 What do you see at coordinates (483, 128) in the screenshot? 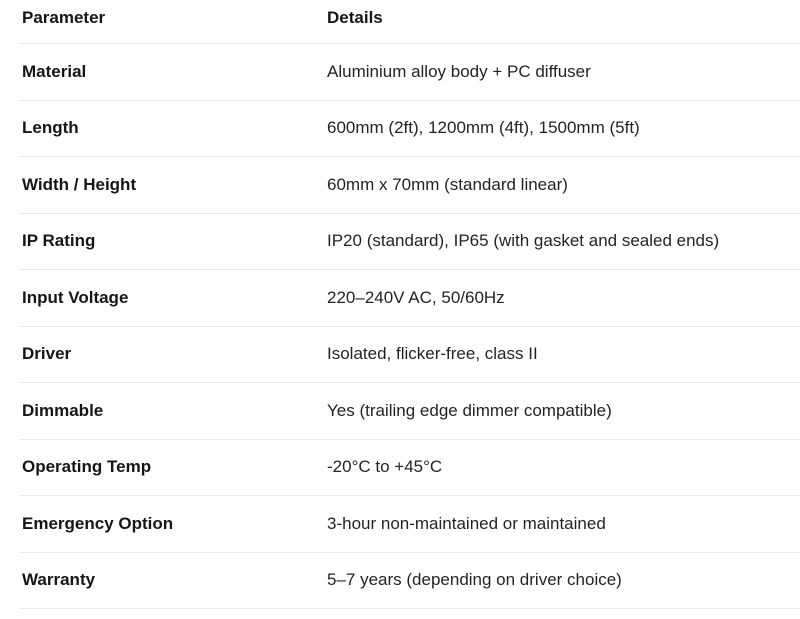
I see `details-cell: 600mm (2ft), 1200mm (4ft), 1500mm (5ft)` at bounding box center [483, 128].